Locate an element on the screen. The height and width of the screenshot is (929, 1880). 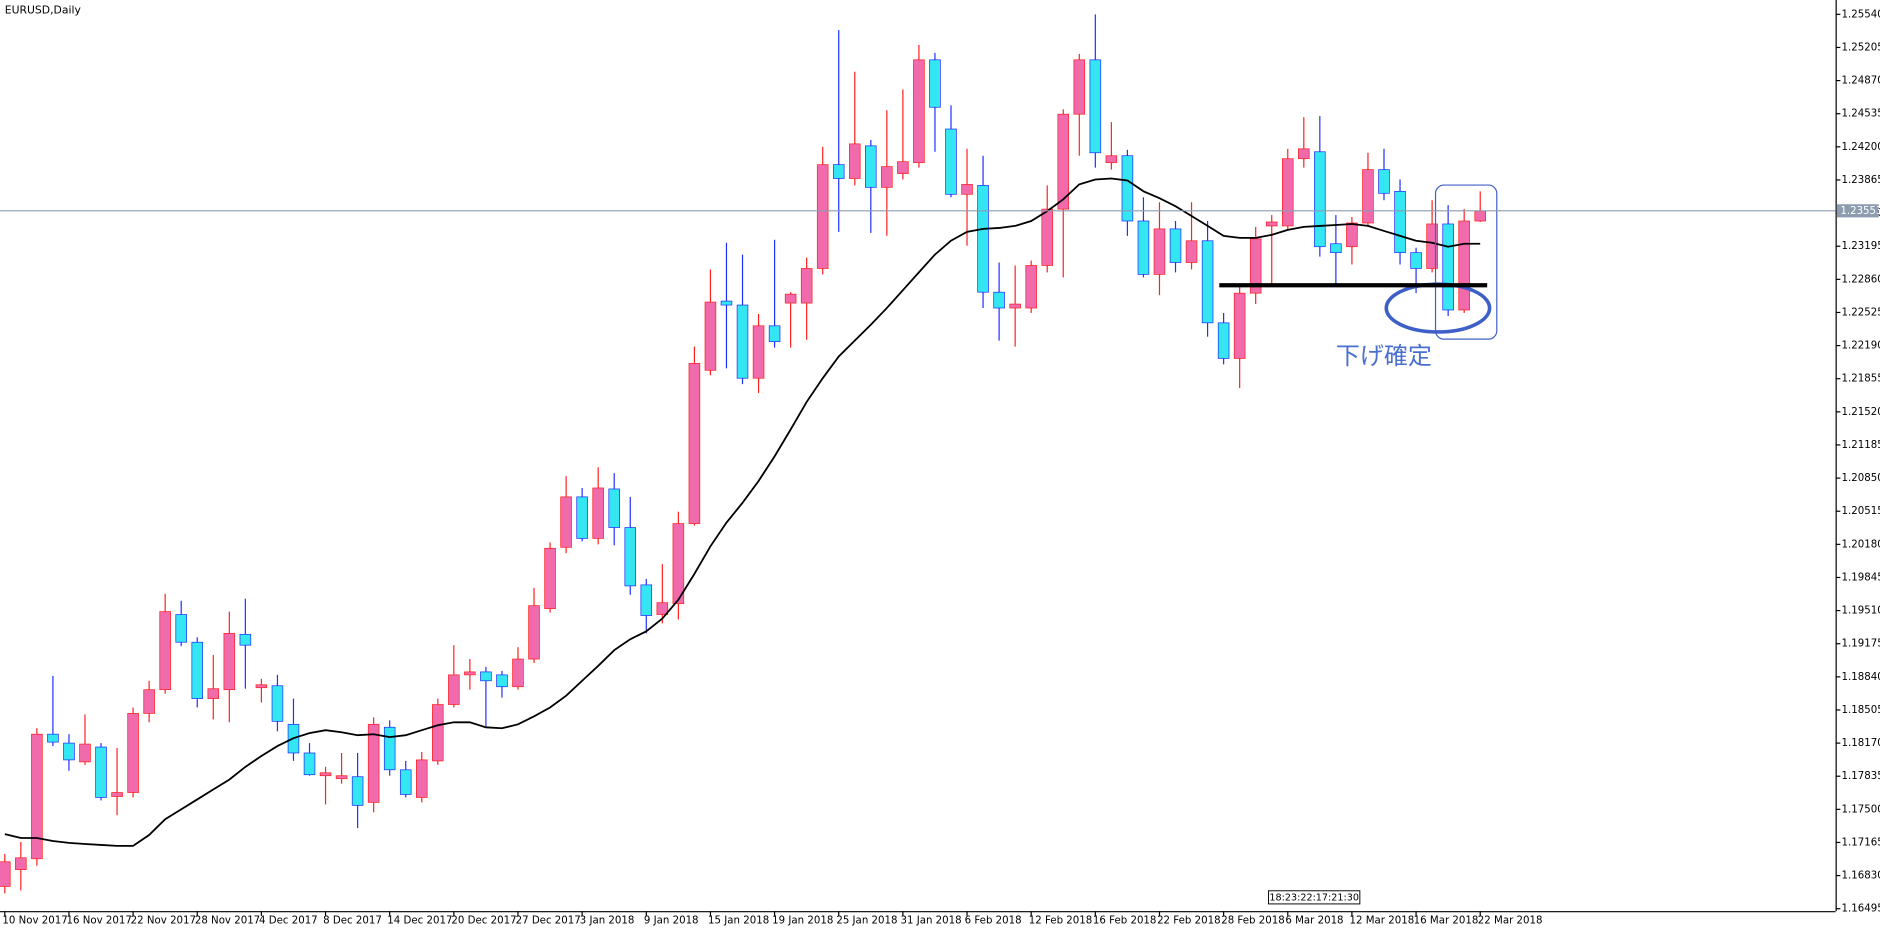
y-tick-label: 1.20850 is located at coordinates (1861, 478).